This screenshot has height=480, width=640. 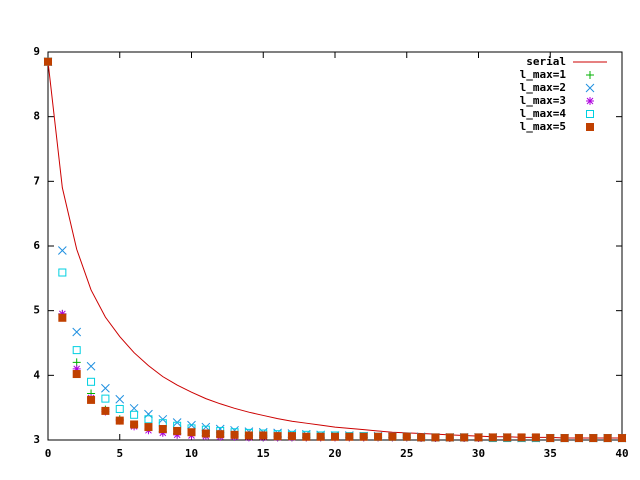 I want to click on x-tick-label: 30, so click(x=478, y=453).